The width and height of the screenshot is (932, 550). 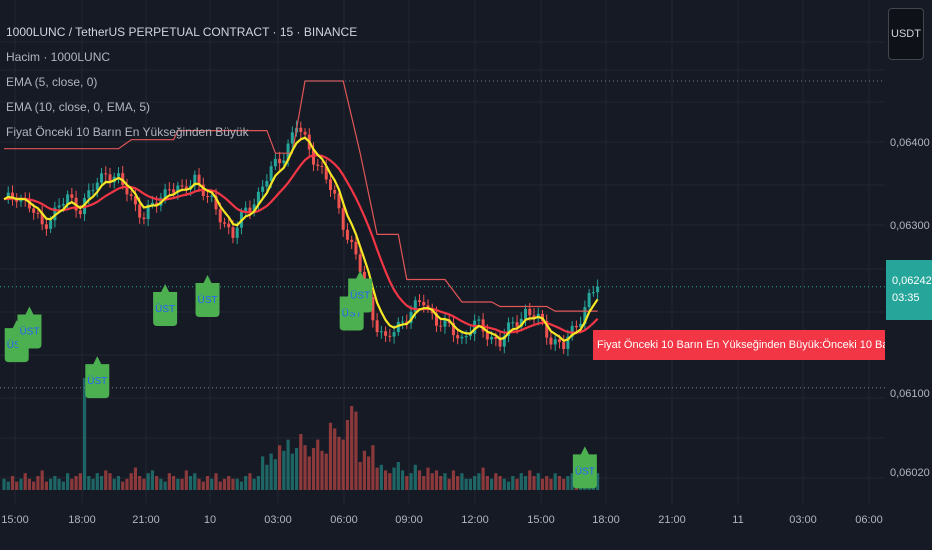 I want to click on y-tick-label: 0,06400, so click(x=910, y=143).